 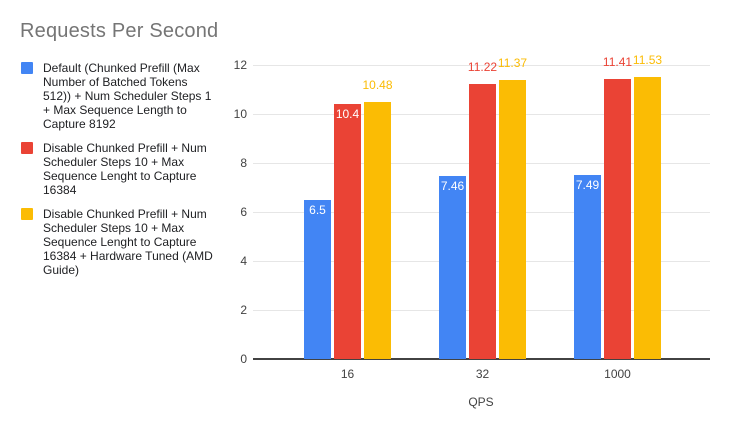 What do you see at coordinates (240, 65) in the screenshot?
I see `y-axis-tick-label: 12` at bounding box center [240, 65].